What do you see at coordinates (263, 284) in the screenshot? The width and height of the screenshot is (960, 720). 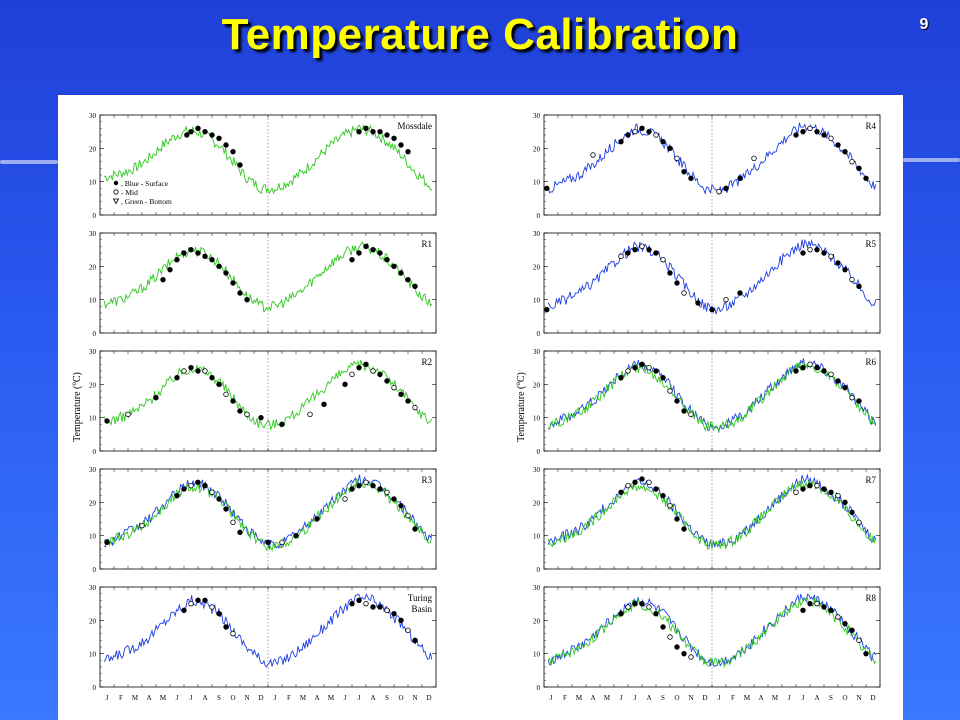 I see `subplot-r1: 0 10 20 30 R1` at bounding box center [263, 284].